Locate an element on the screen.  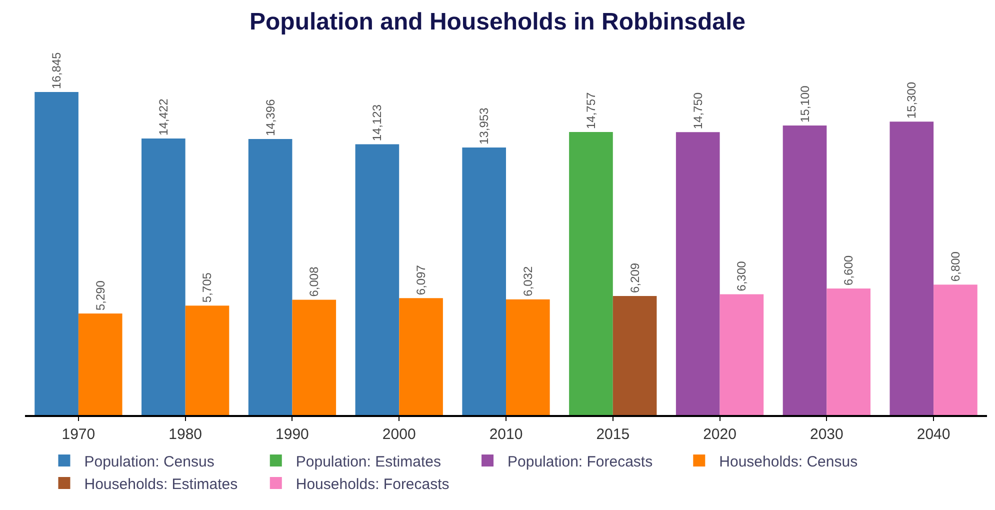
legend-label: Population: Census is located at coordinates (149, 461).